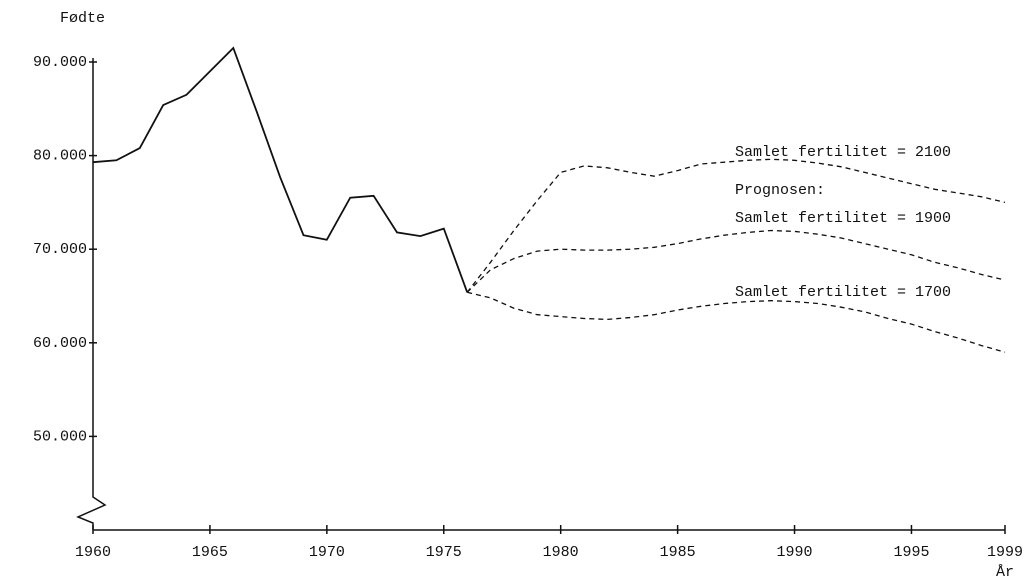  What do you see at coordinates (444, 552) in the screenshot?
I see `x-tick-label: 1975` at bounding box center [444, 552].